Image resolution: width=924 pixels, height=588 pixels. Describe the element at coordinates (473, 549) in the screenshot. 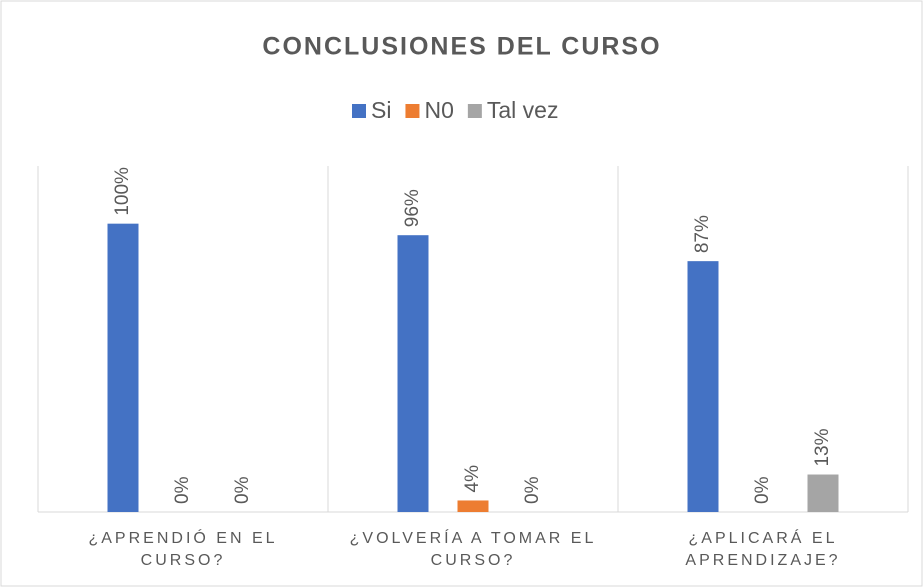

I see `x-tick-label: ¿VOLVERÍA A TOMAR EL CURSO?` at that location.